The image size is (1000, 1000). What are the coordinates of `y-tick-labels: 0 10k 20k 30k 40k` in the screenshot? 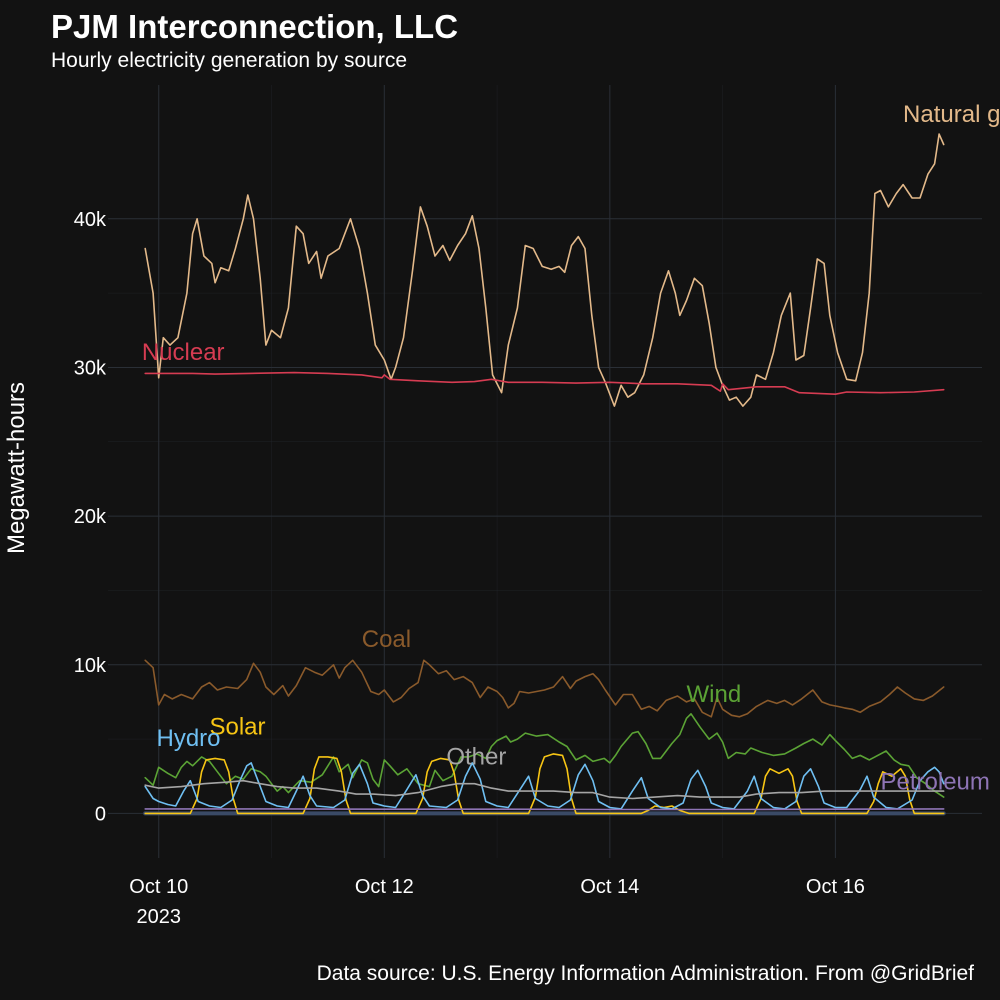 It's located at (90, 517).